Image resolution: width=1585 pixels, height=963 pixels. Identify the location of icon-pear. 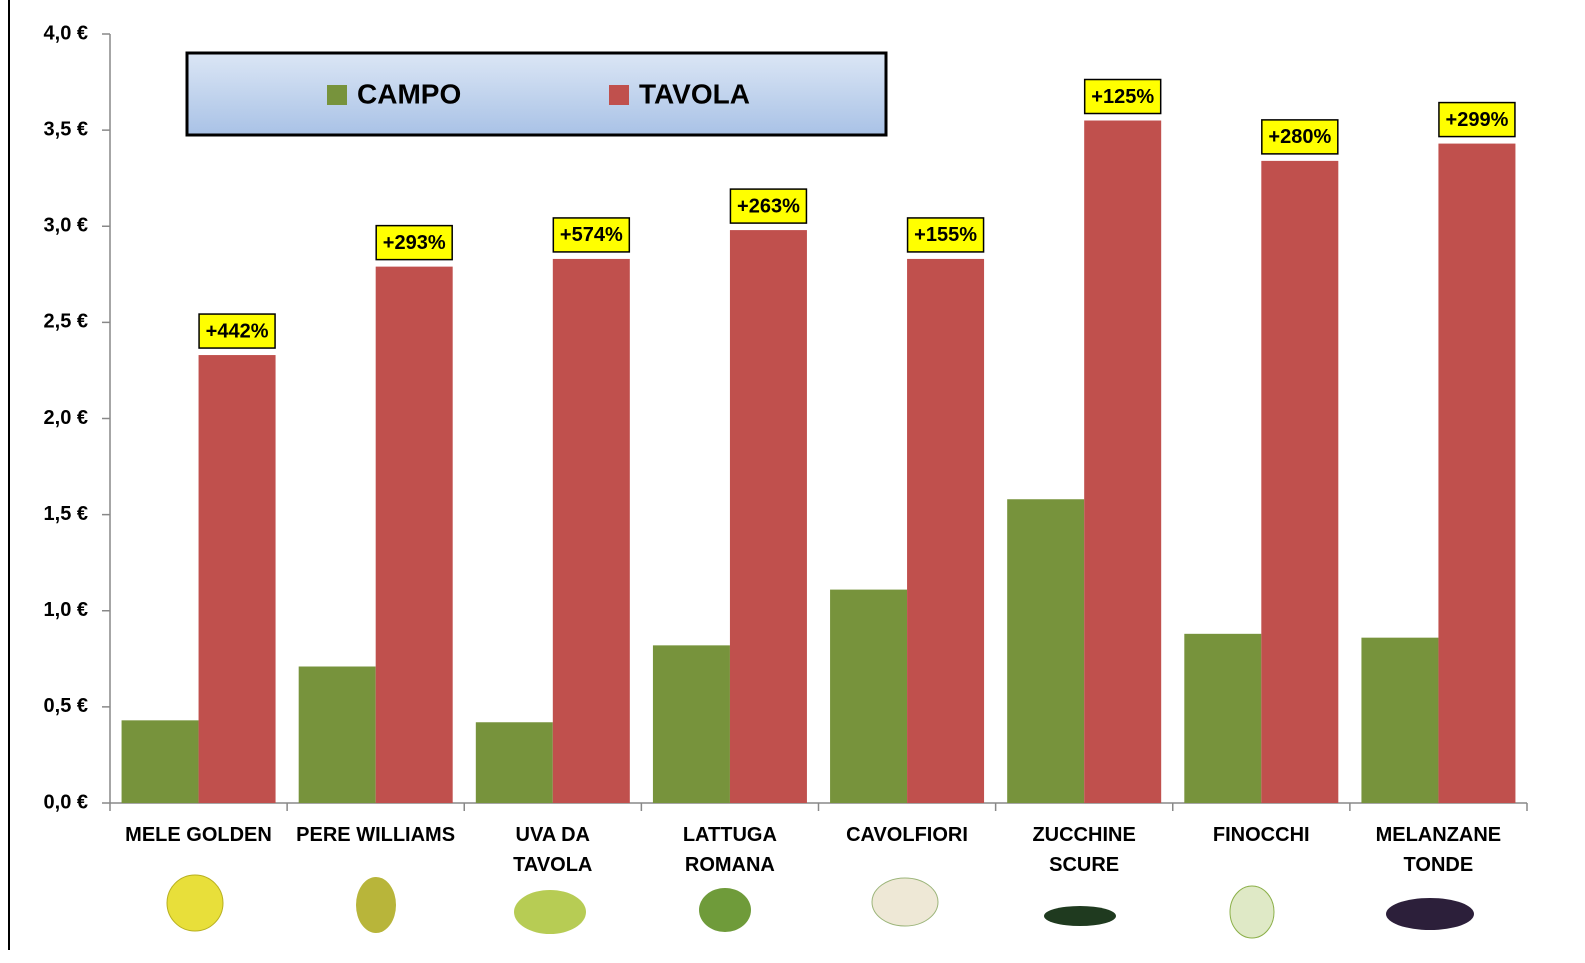
(376, 905).